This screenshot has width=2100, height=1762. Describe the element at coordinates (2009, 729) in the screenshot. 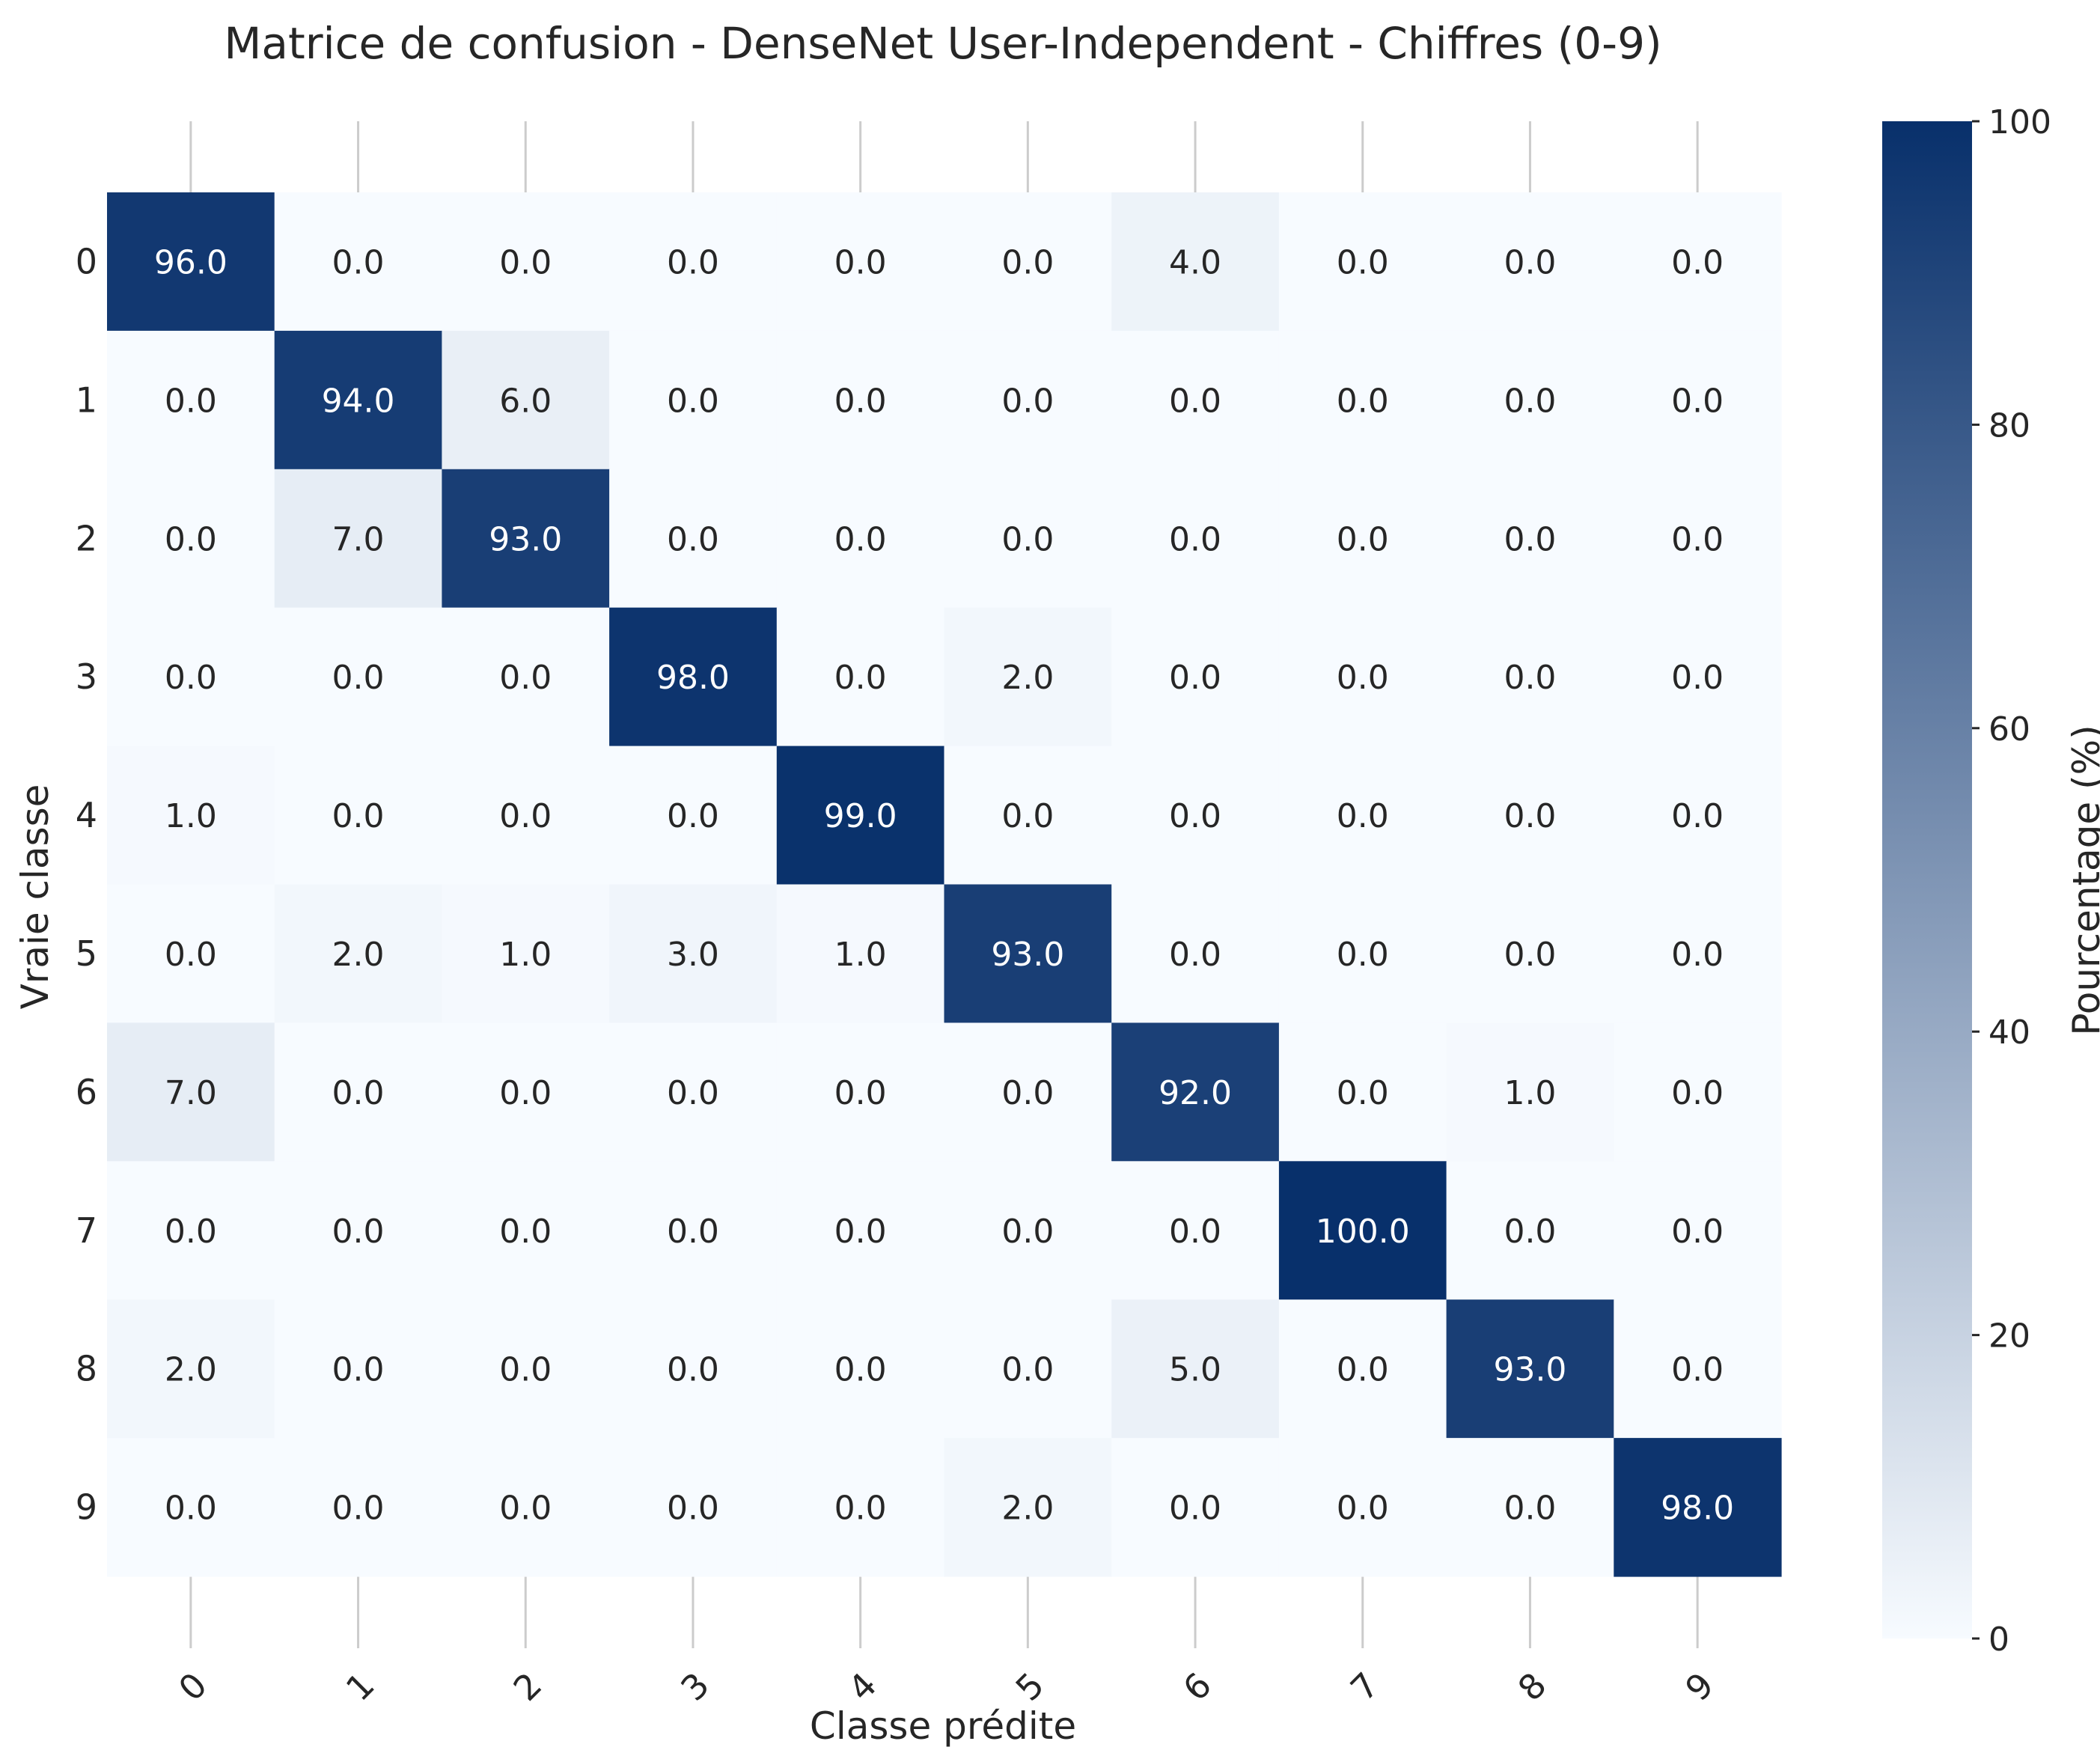

I see `colorbar-tick-label: 60` at that location.